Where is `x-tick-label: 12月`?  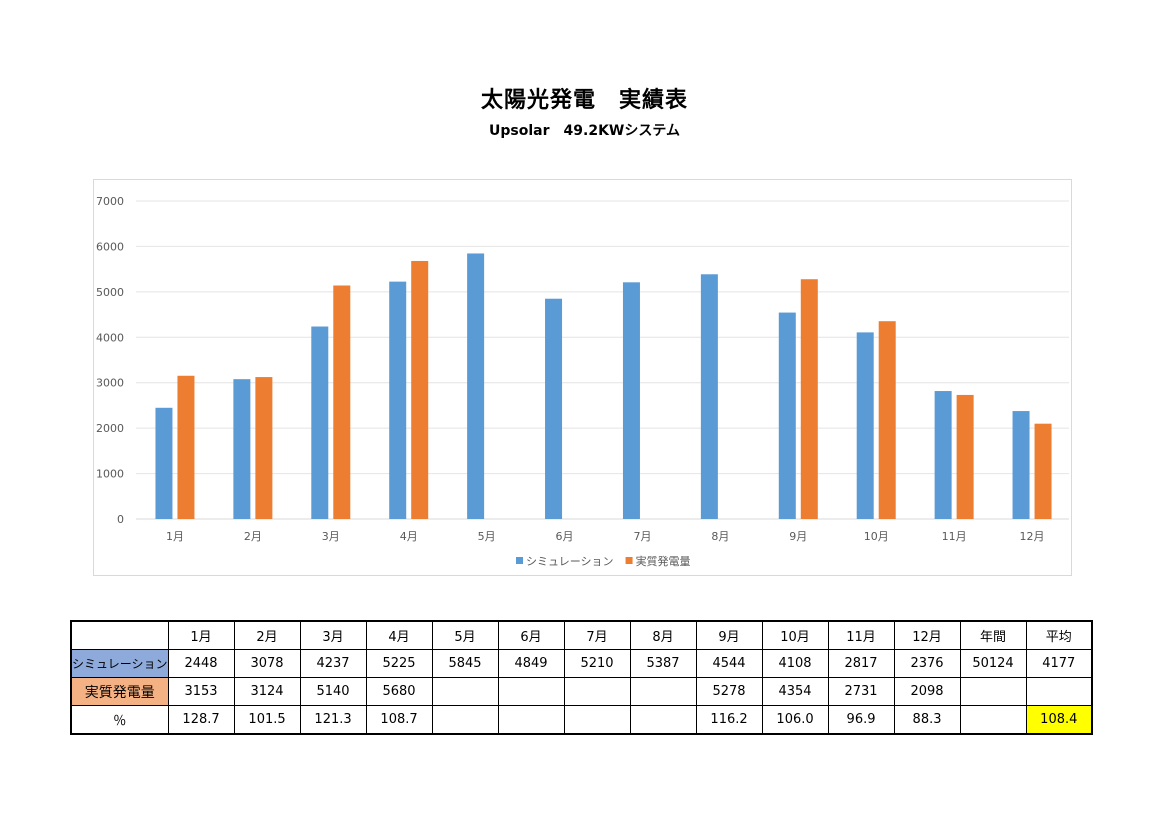
x-tick-label: 12月 is located at coordinates (1032, 536).